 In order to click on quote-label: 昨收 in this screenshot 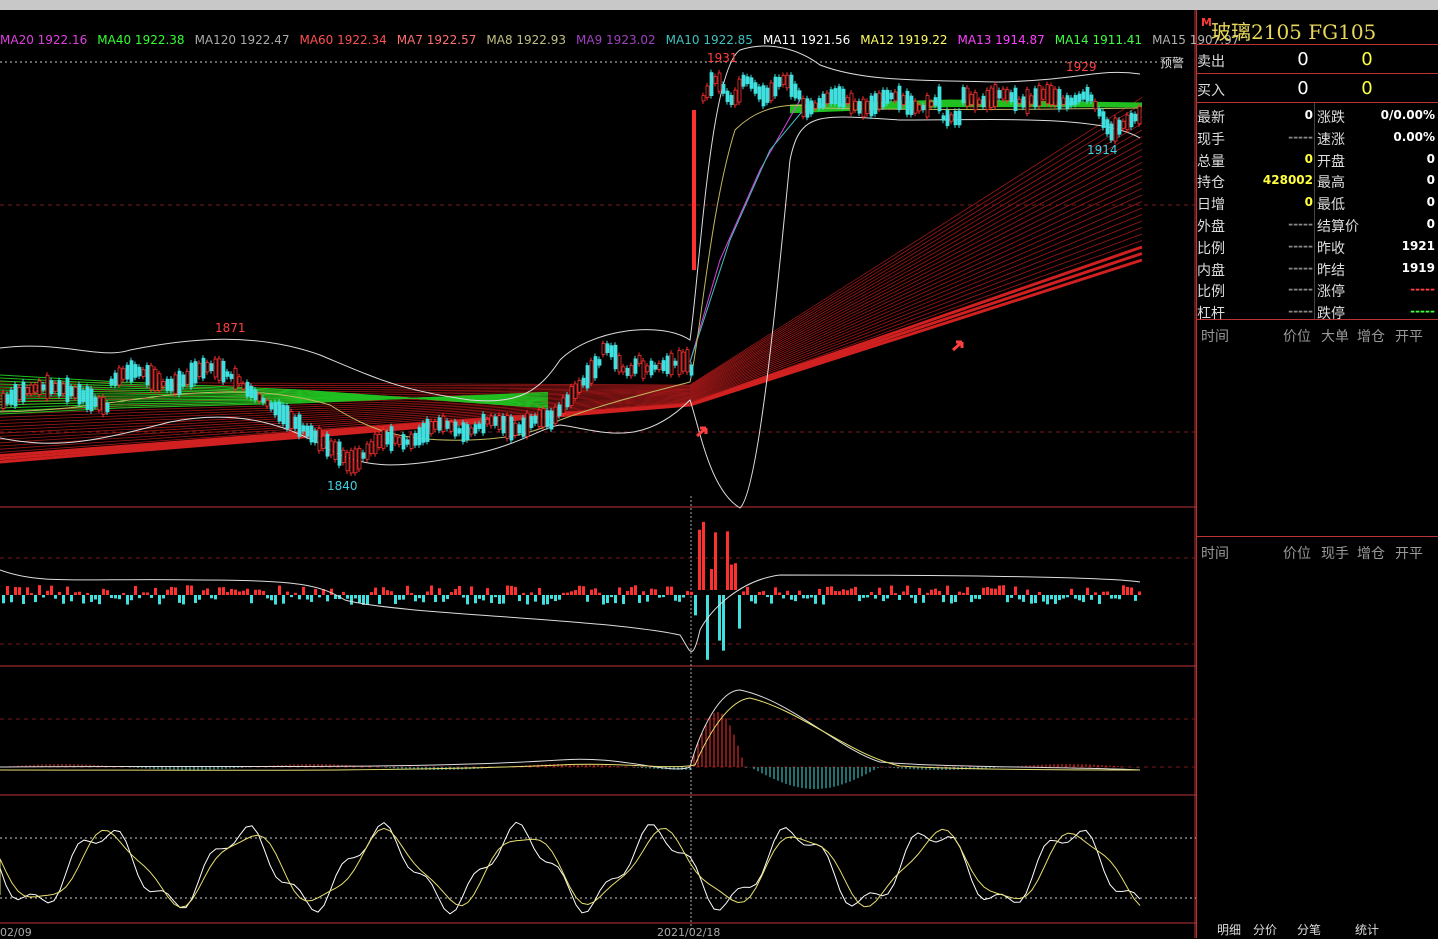, I will do `click(1331, 248)`.